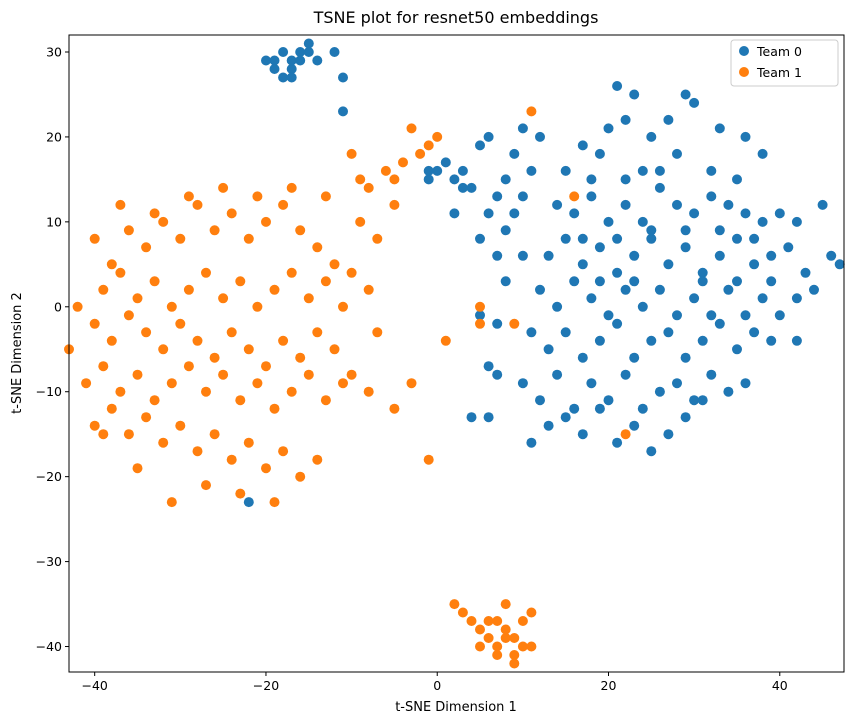 The height and width of the screenshot is (724, 853). I want to click on legend: Team 0 Team 1, so click(784, 63).